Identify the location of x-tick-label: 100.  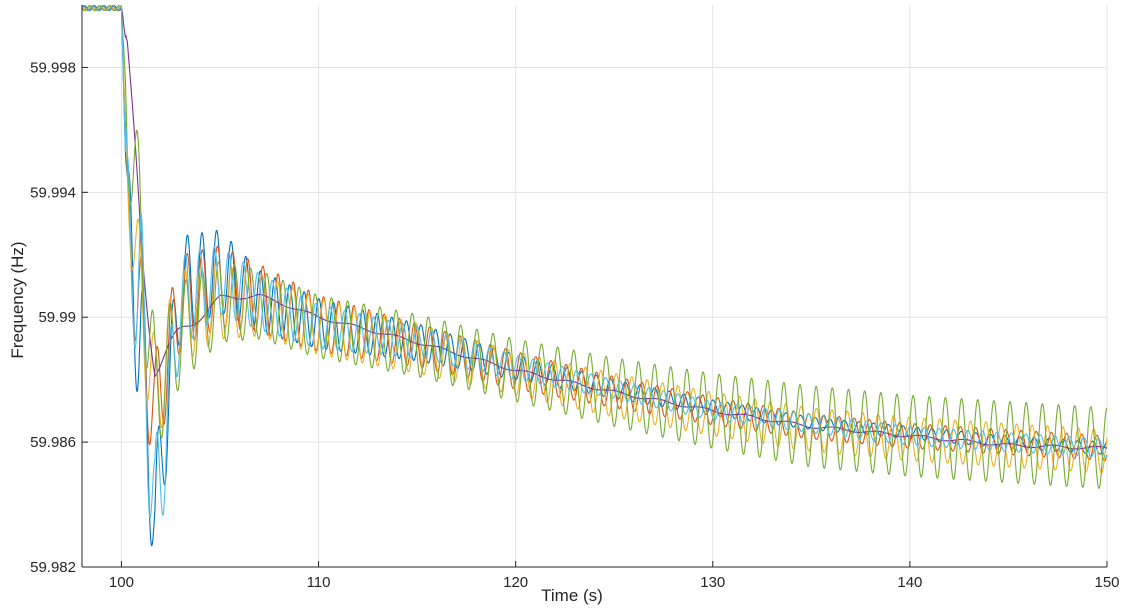
(121, 582).